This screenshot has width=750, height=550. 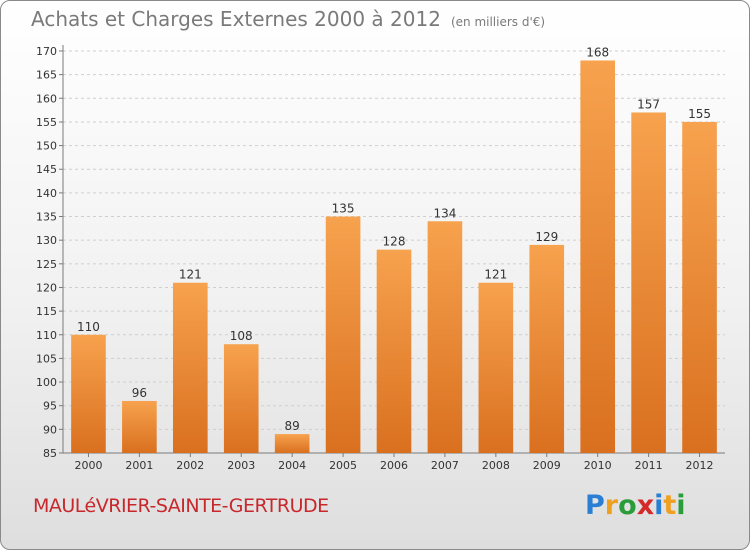 What do you see at coordinates (496, 465) in the screenshot?
I see `x-tick-label-2008: 2008` at bounding box center [496, 465].